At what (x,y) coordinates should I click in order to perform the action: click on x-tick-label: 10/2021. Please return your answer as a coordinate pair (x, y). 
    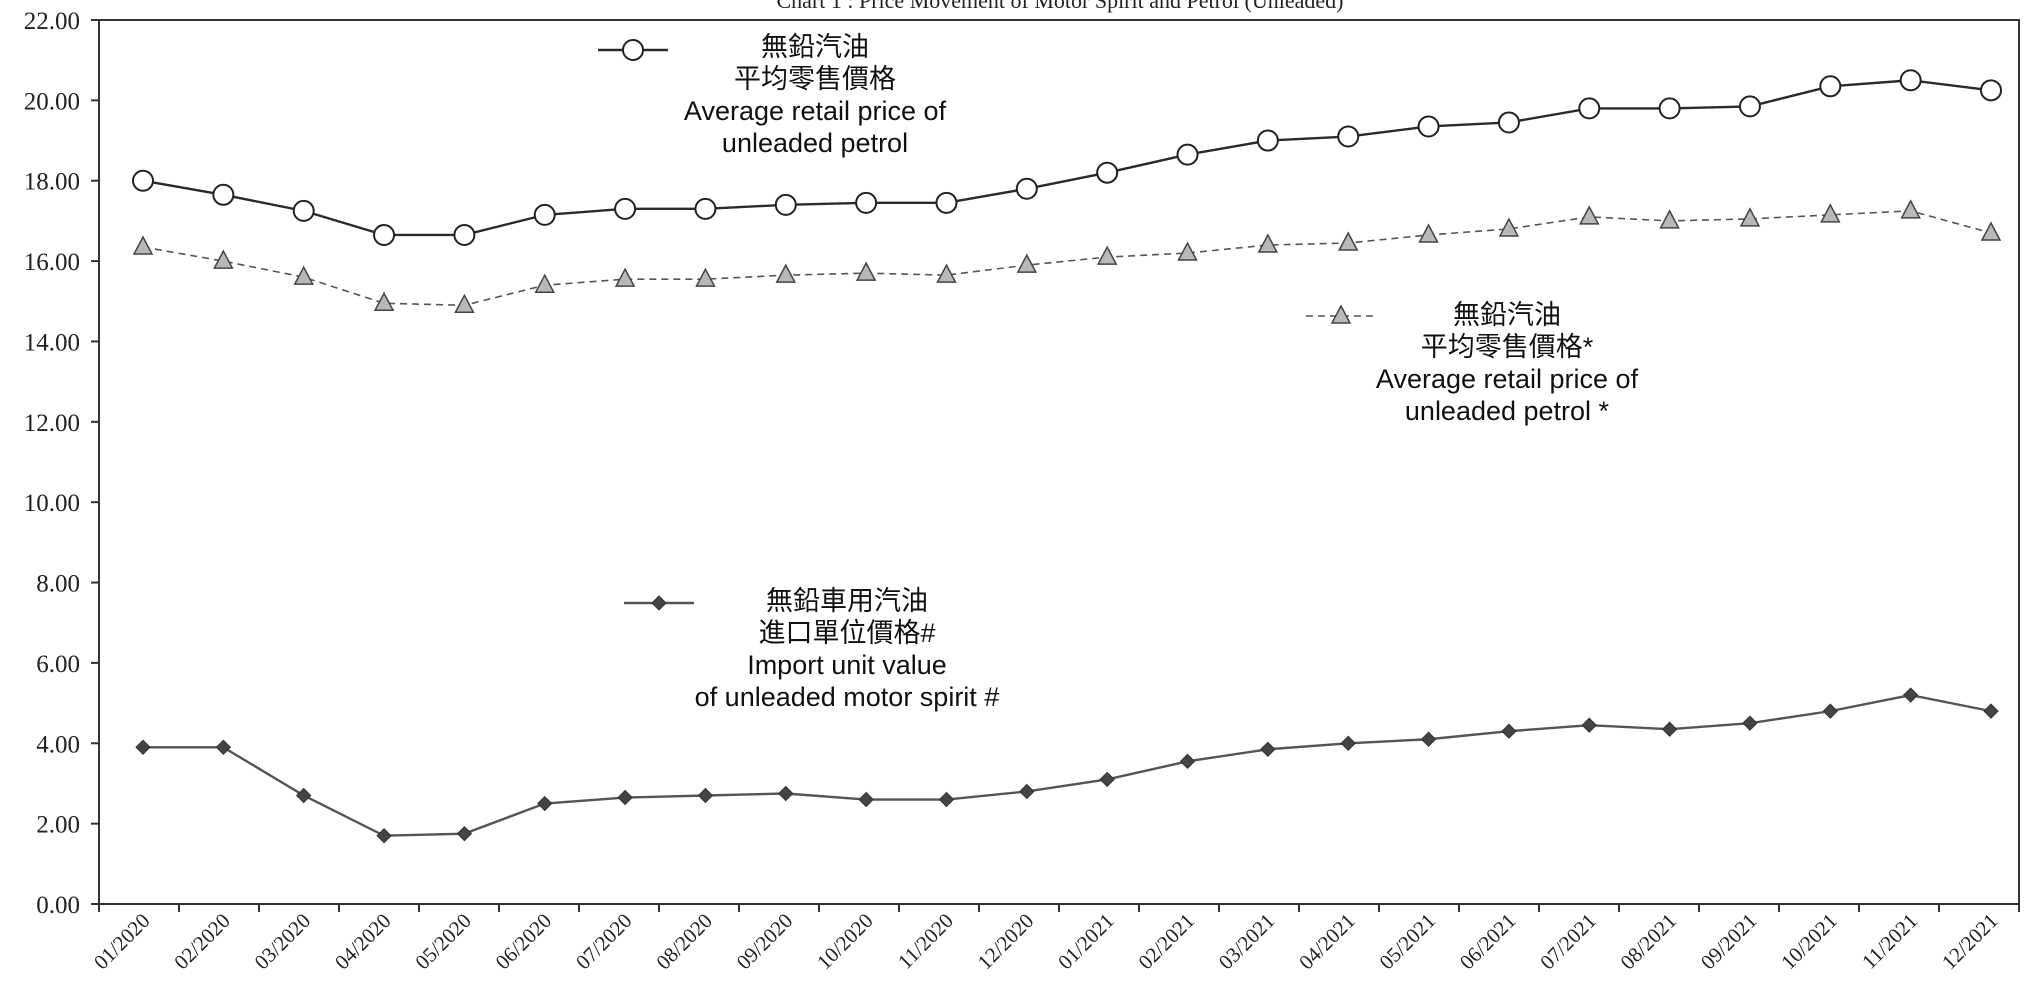
    Looking at the image, I should click on (1809, 942).